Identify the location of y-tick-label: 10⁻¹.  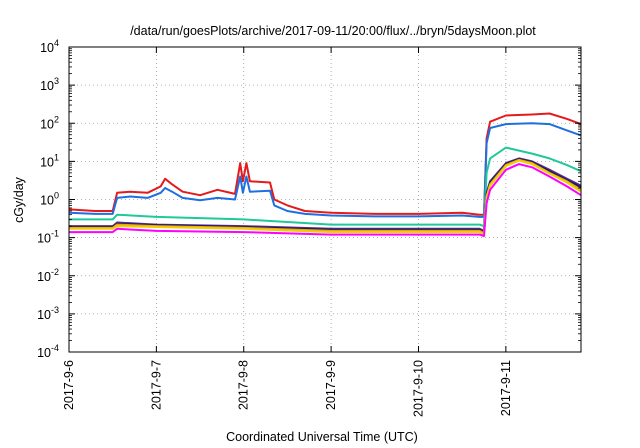
(48, 237).